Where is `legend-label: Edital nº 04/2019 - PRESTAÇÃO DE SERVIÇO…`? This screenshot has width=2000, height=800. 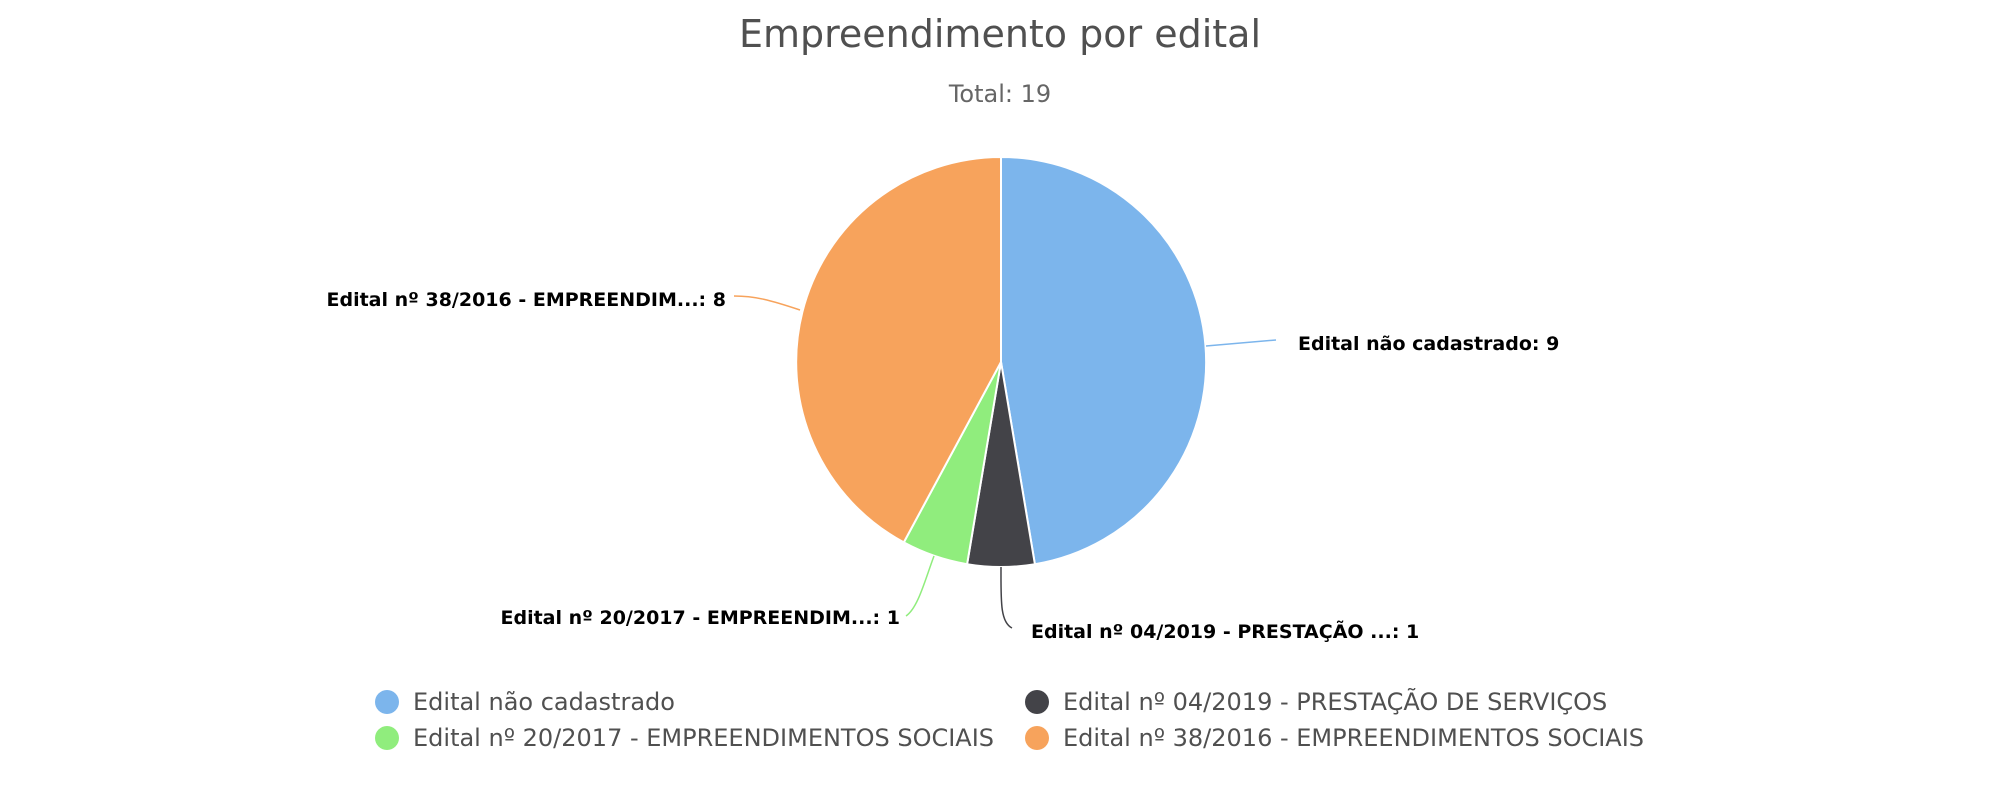
legend-label: Edital nº 04/2019 - PRESTAÇÃO DE SERVIÇO… is located at coordinates (1335, 702).